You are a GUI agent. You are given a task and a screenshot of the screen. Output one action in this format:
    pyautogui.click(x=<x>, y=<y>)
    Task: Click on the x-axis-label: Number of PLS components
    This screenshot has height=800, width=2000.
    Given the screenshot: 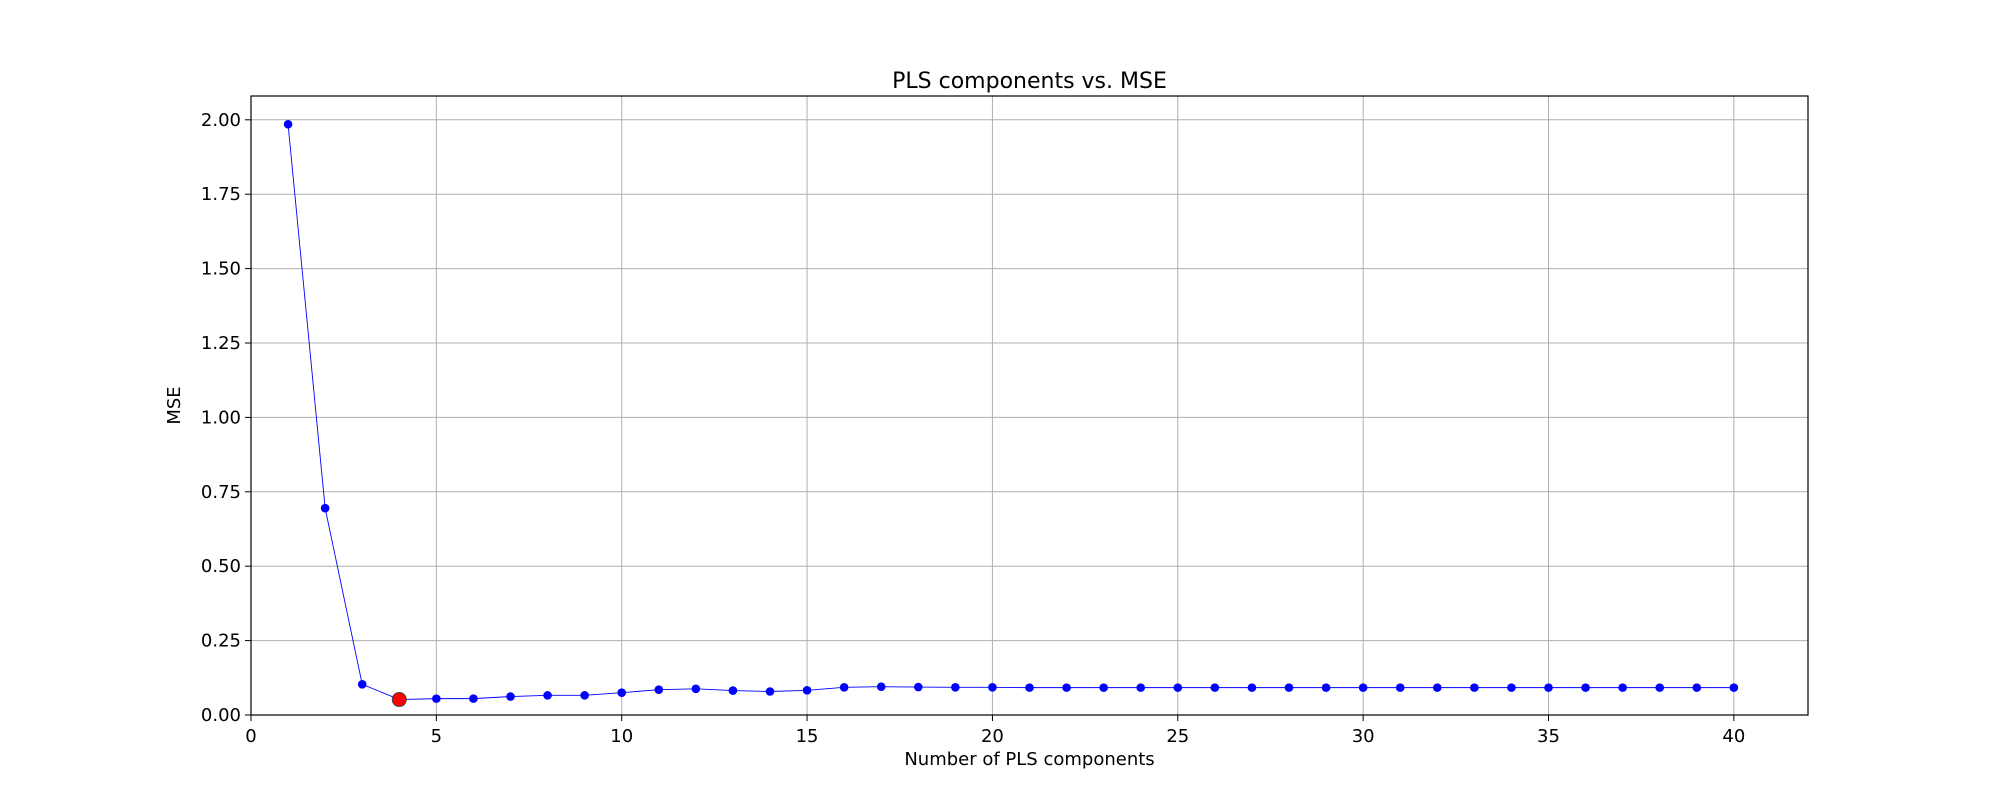 What is the action you would take?
    pyautogui.click(x=1029, y=759)
    